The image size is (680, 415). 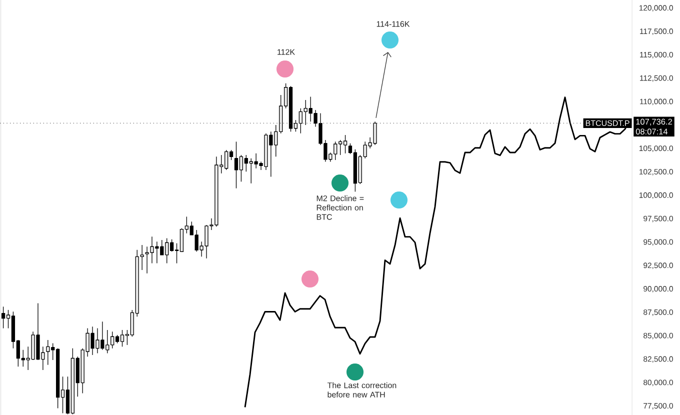 What do you see at coordinates (361, 390) in the screenshot?
I see `annotation: The Last correction before new ATH` at bounding box center [361, 390].